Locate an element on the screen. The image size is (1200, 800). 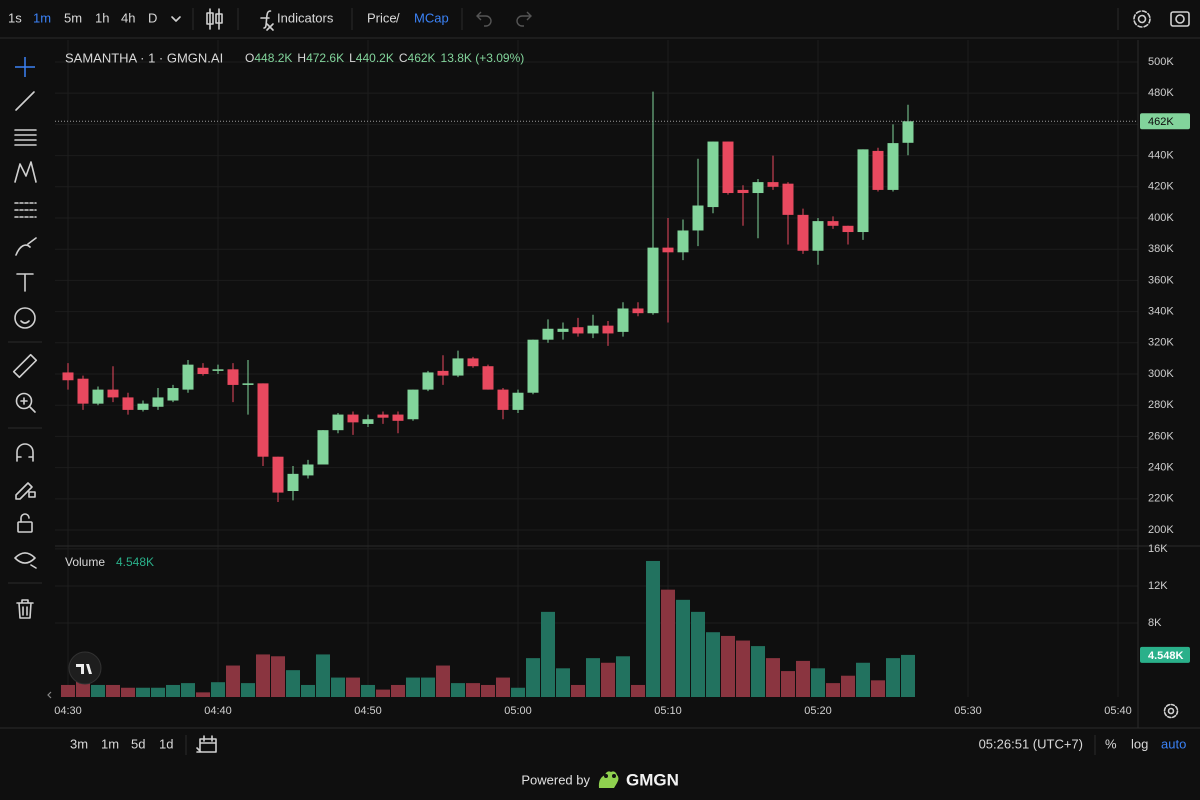
interval: 1h is located at coordinates (102, 17).